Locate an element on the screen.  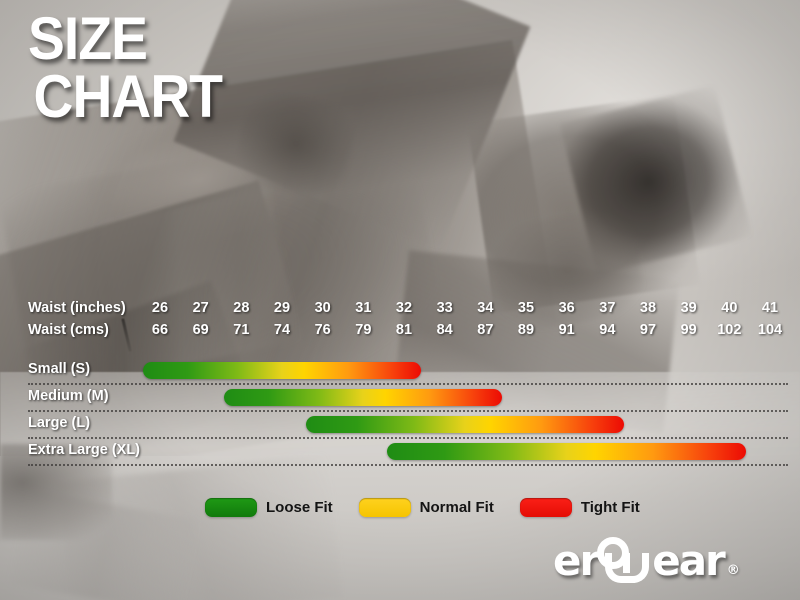
column-value: 37 is located at coordinates (607, 308).